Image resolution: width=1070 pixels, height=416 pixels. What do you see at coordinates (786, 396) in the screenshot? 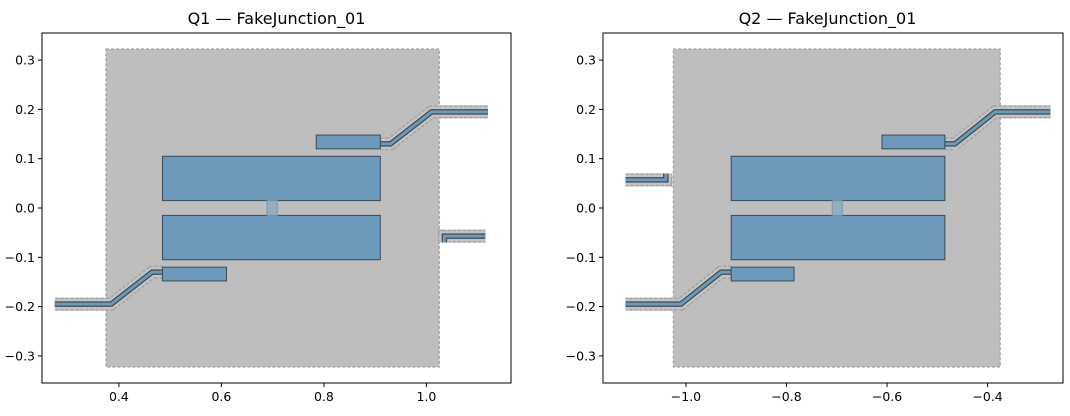
I see `x-tick-label: −0.8` at bounding box center [786, 396].